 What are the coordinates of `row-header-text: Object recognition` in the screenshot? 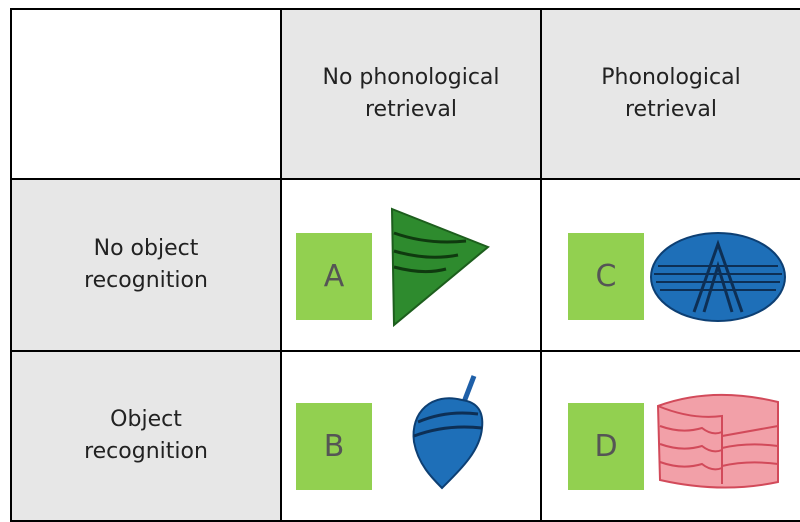 It's located at (146, 435).